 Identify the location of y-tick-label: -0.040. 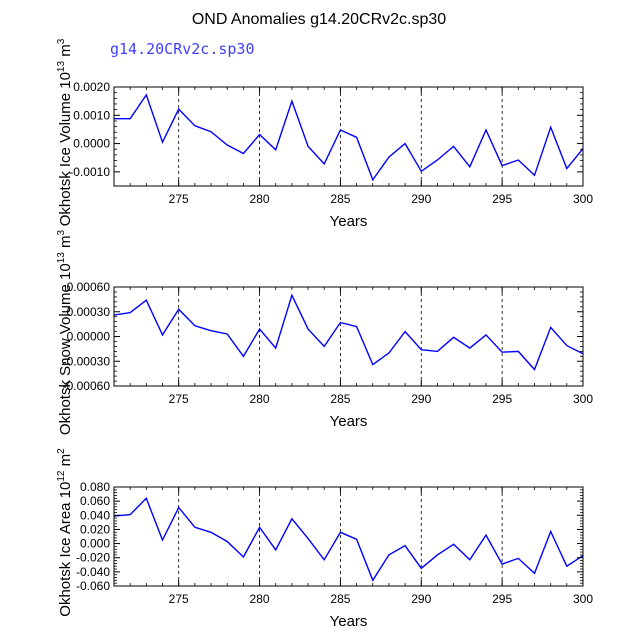
(93, 572).